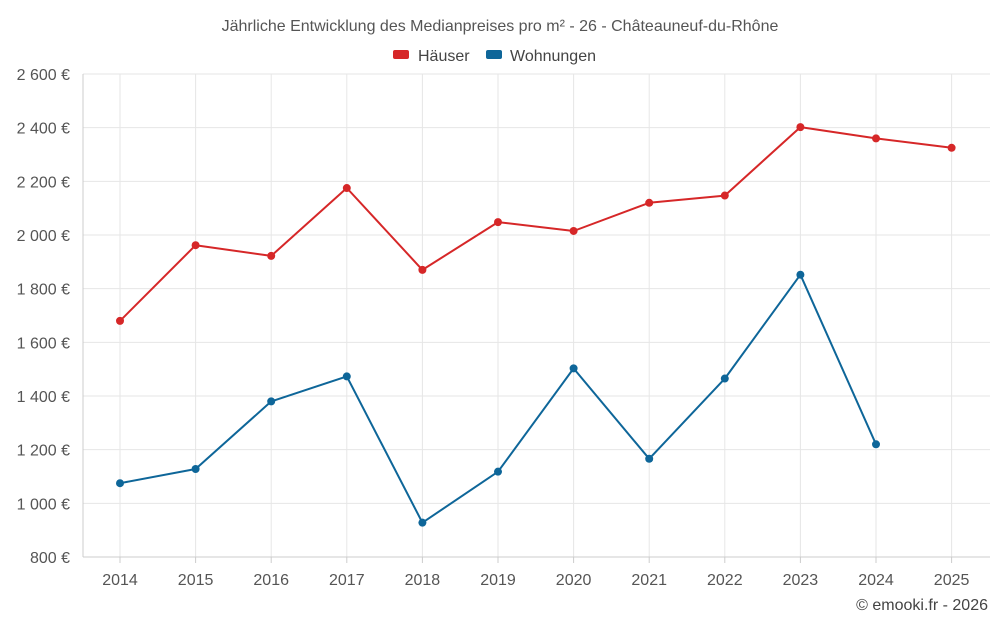 The height and width of the screenshot is (630, 1000). What do you see at coordinates (498, 580) in the screenshot?
I see `x-tick-label: 2019` at bounding box center [498, 580].